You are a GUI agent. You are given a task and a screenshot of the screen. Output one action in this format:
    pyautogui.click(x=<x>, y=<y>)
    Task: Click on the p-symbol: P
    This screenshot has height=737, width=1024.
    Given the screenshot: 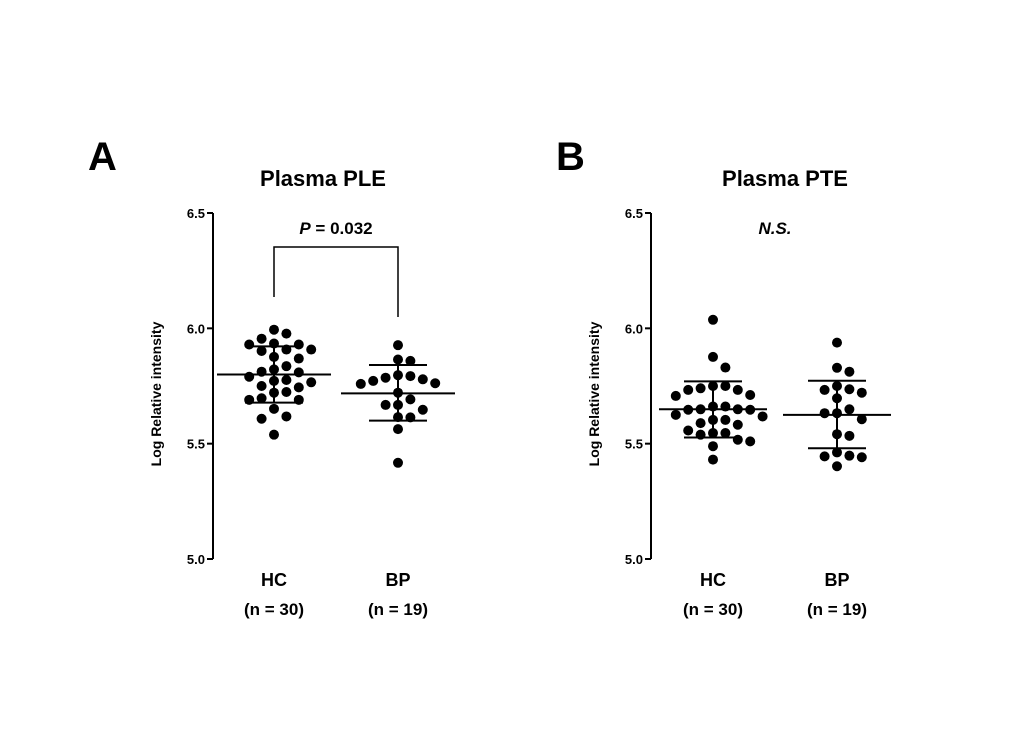 What is the action you would take?
    pyautogui.click(x=305, y=228)
    